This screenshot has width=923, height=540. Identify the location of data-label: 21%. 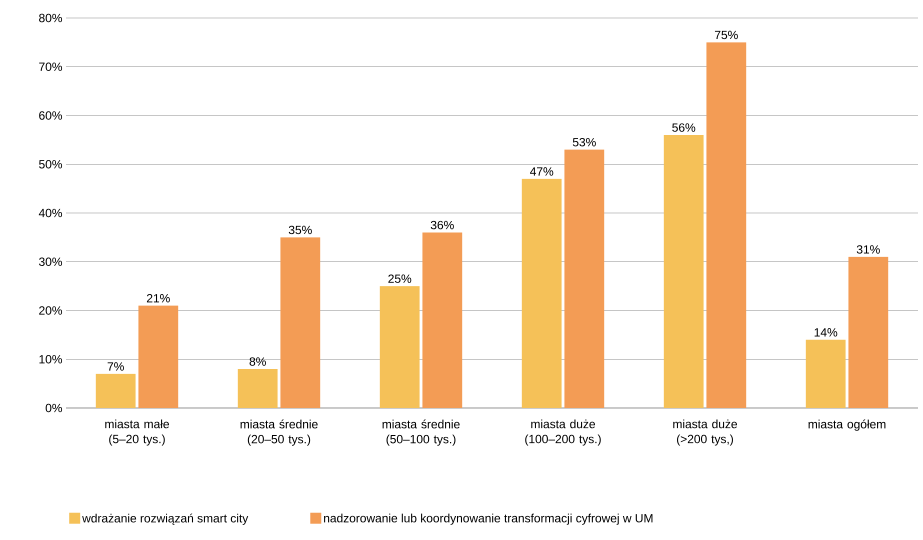
(158, 298).